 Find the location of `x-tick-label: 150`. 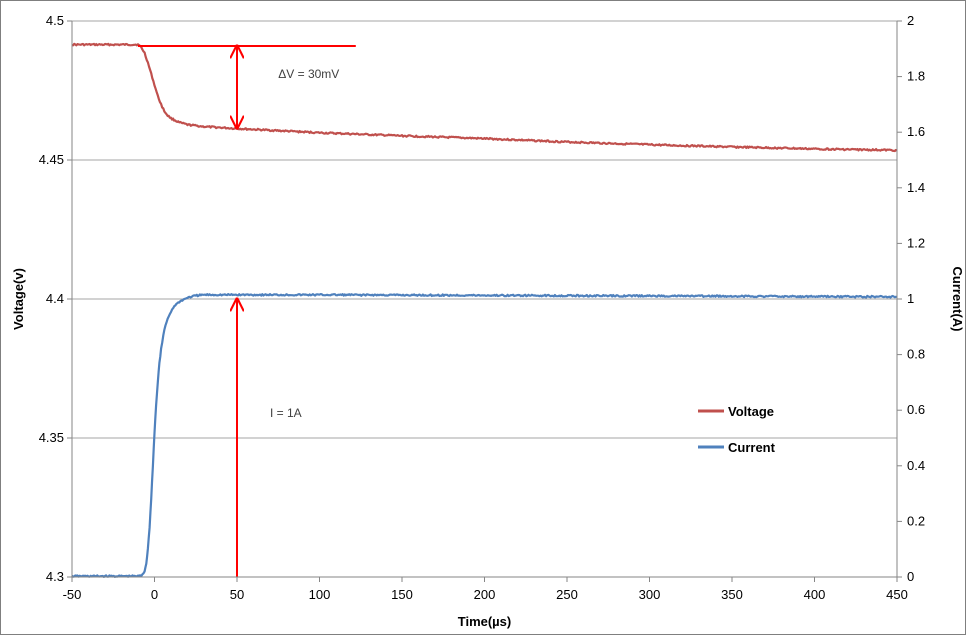

x-tick-label: 150 is located at coordinates (402, 594).